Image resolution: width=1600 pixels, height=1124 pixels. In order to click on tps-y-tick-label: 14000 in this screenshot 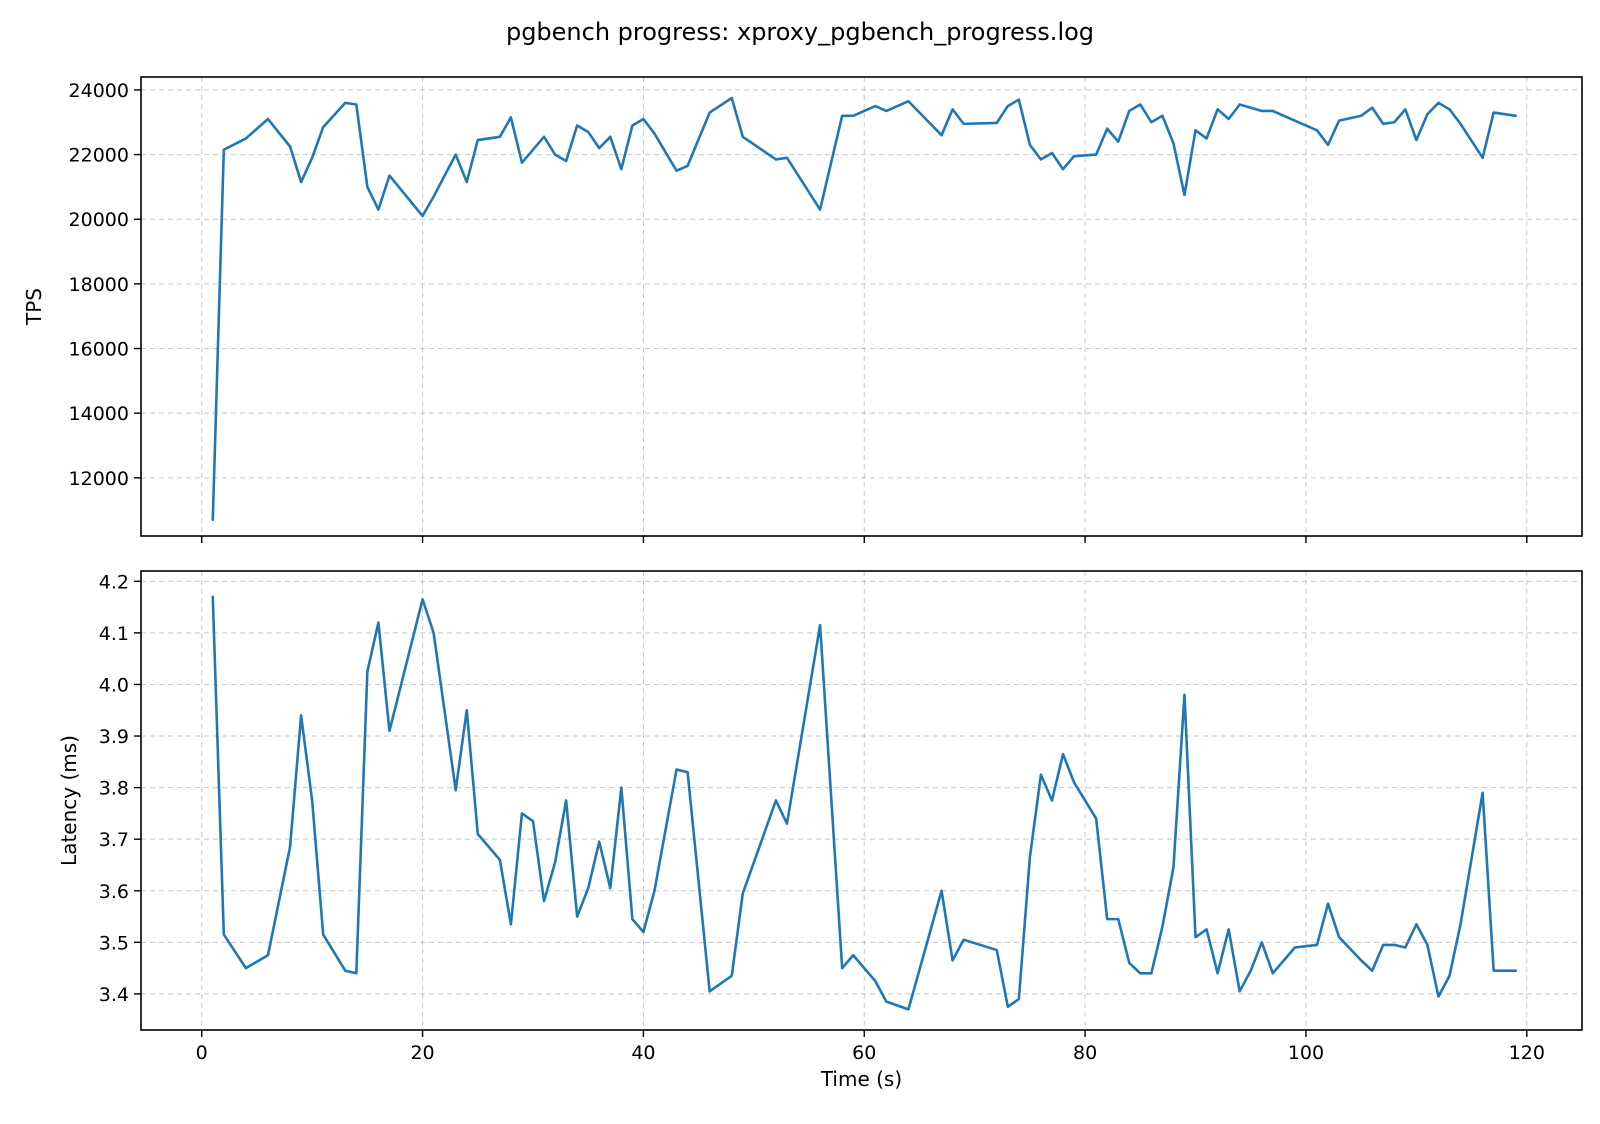, I will do `click(99, 414)`.